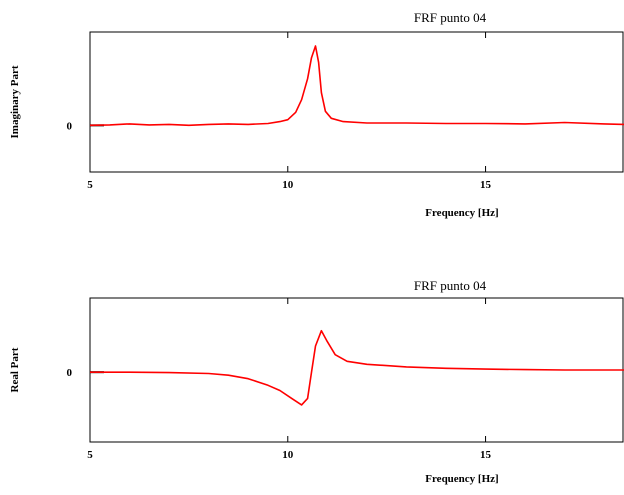 The height and width of the screenshot is (495, 624). What do you see at coordinates (15, 369) in the screenshot?
I see `y-axis-label: Real Part` at bounding box center [15, 369].